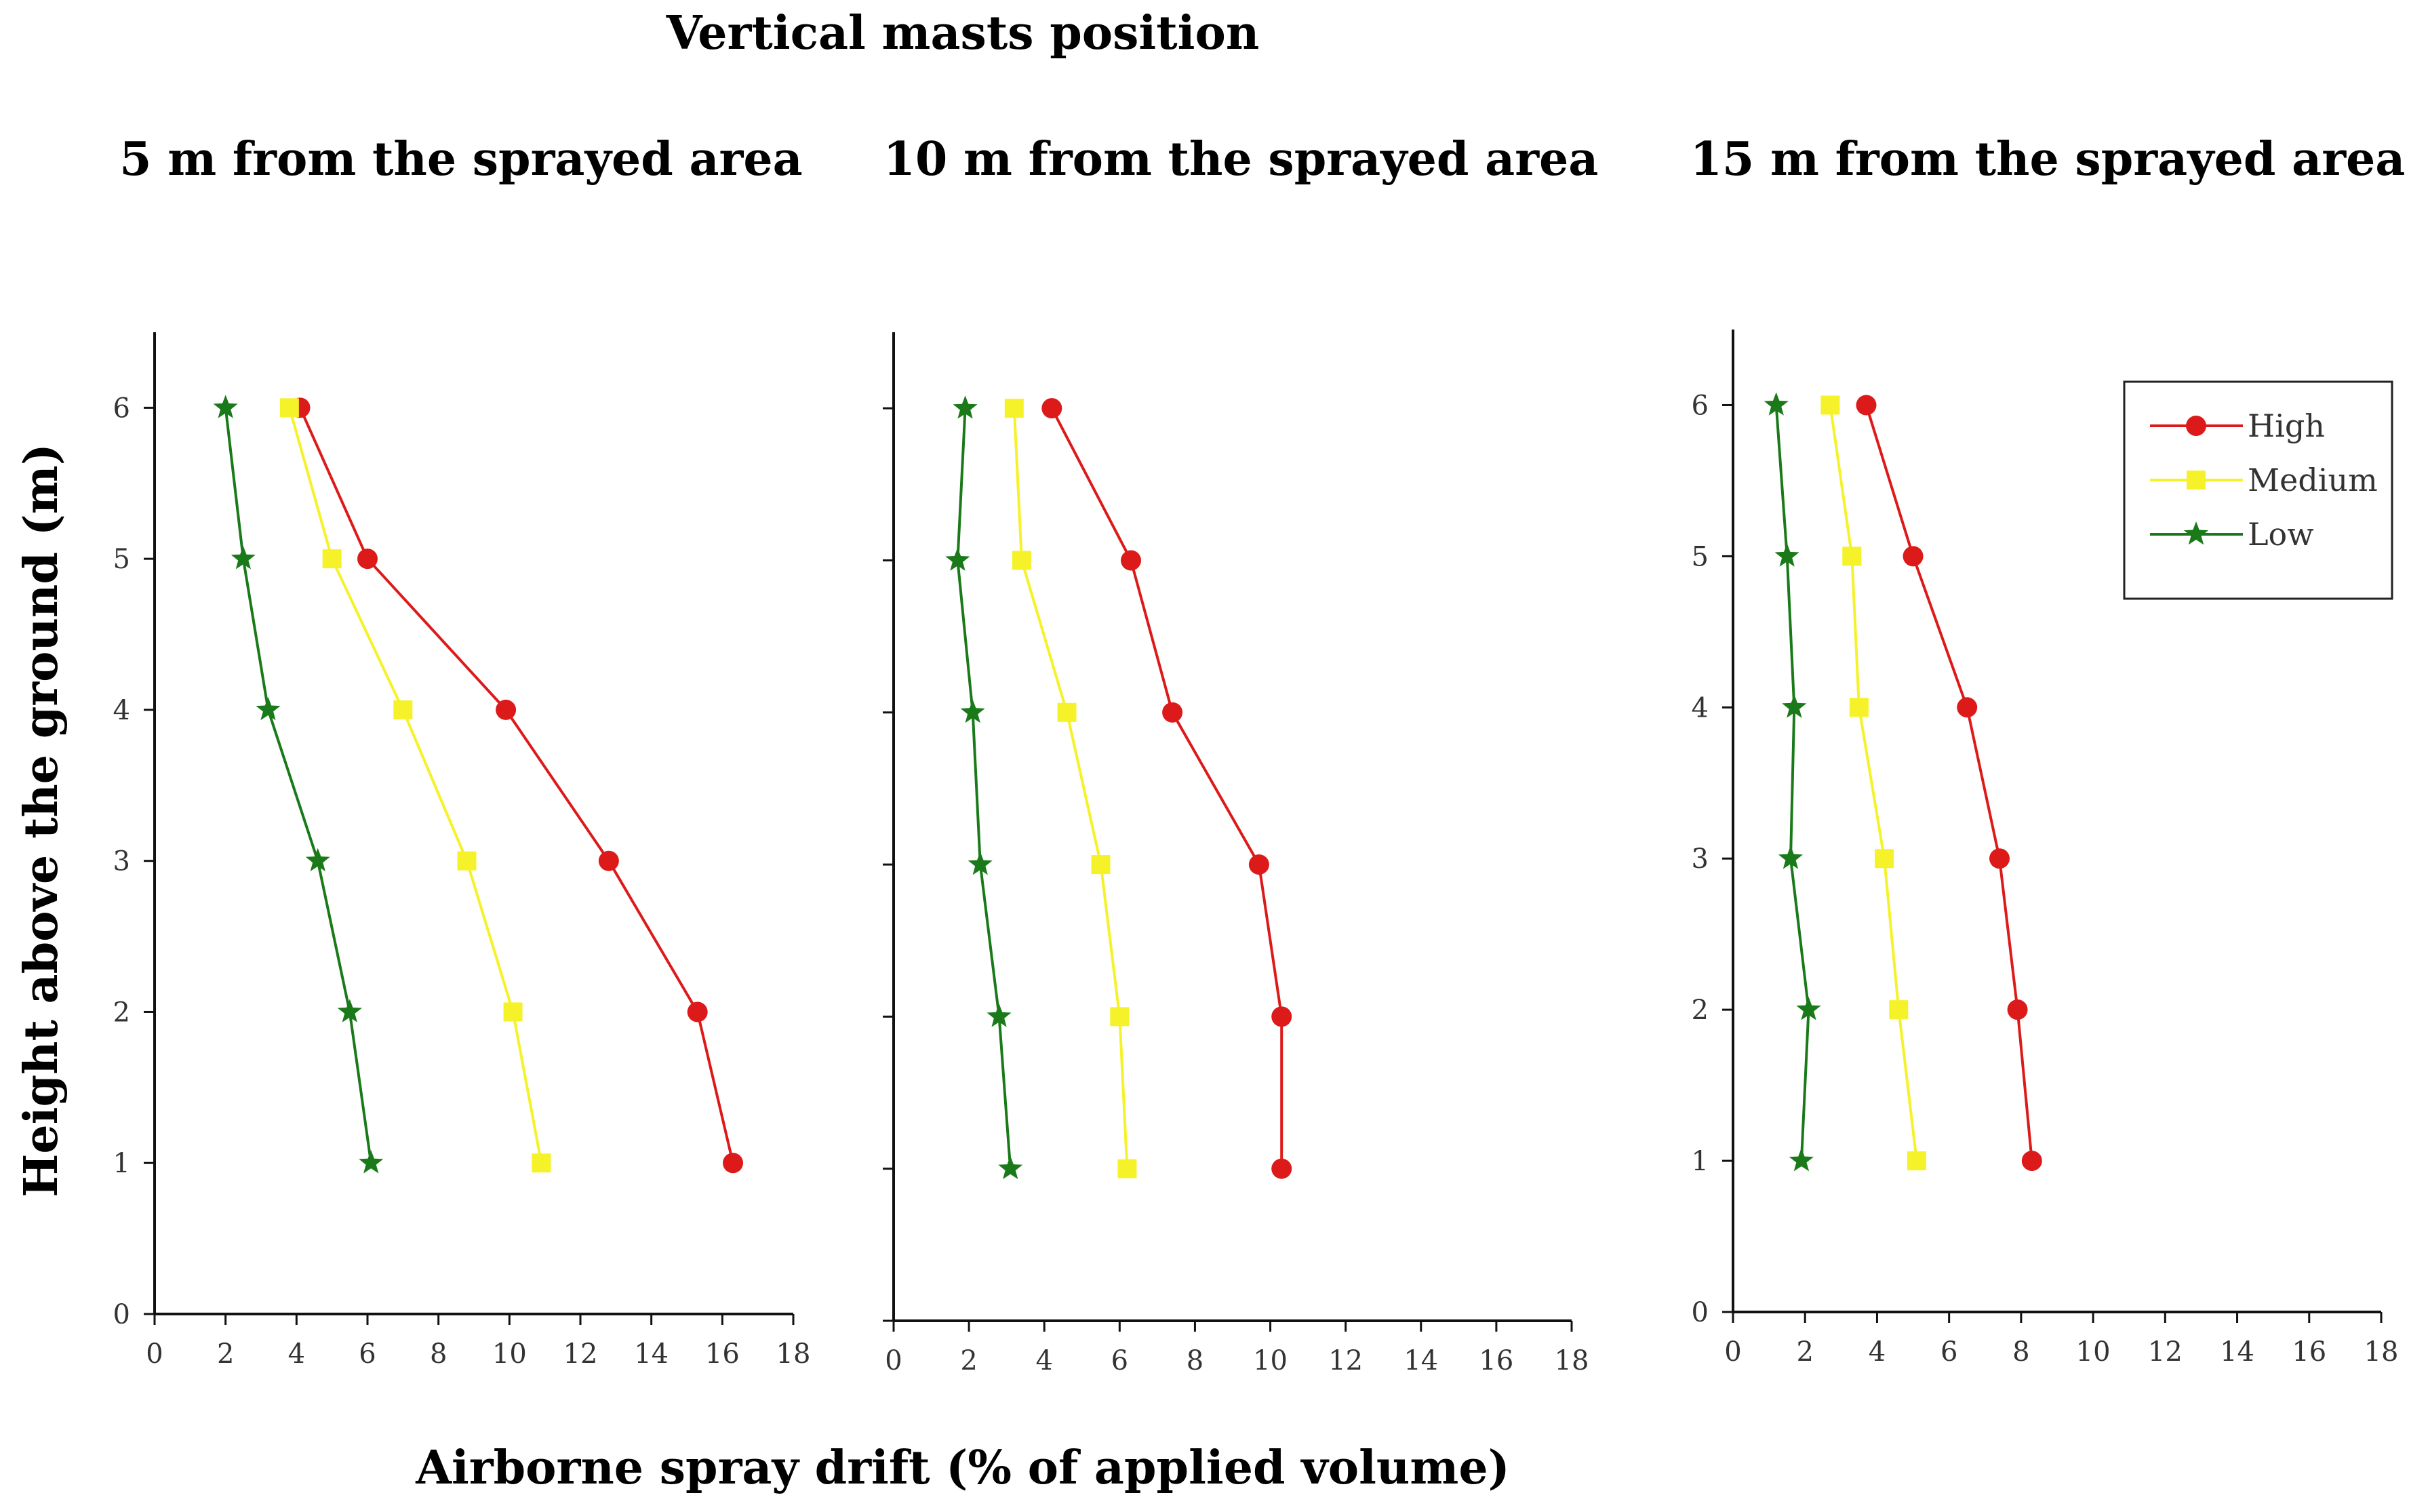  I want to click on panel-1-x-tick-label: 12, so click(580, 1354).